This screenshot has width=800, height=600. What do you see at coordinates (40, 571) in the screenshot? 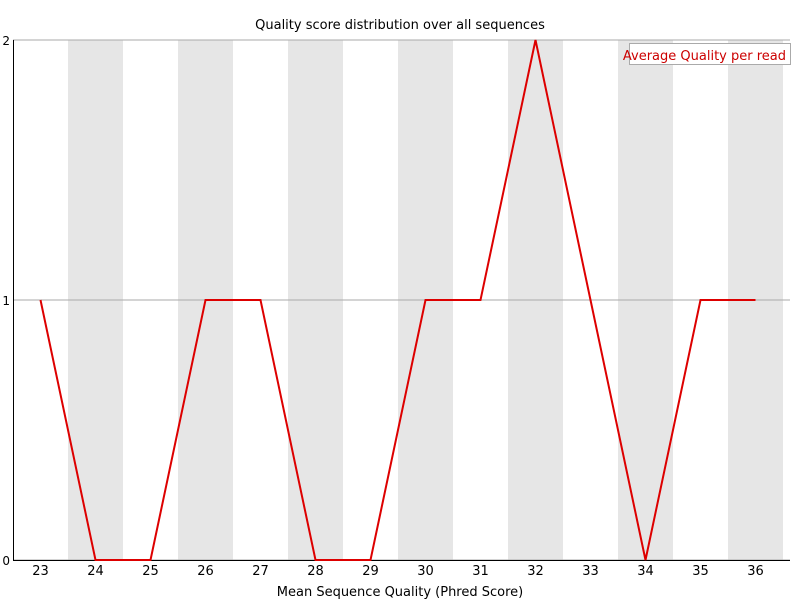
I see `x-tick-label: 23` at bounding box center [40, 571].